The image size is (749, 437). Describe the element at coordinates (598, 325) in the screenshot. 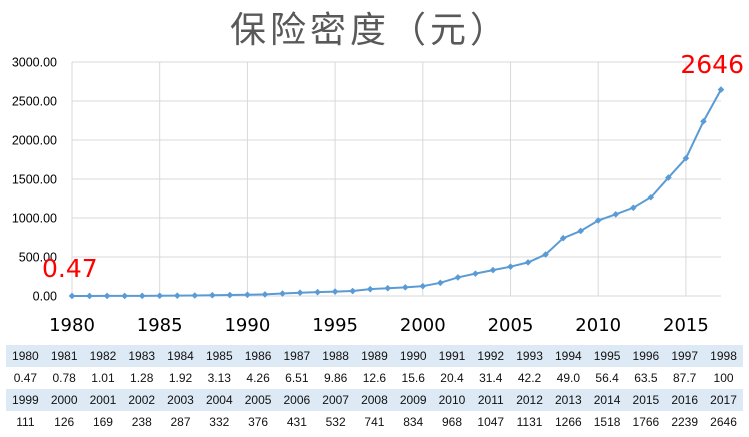

I see `x-tick-label: 2010` at that location.